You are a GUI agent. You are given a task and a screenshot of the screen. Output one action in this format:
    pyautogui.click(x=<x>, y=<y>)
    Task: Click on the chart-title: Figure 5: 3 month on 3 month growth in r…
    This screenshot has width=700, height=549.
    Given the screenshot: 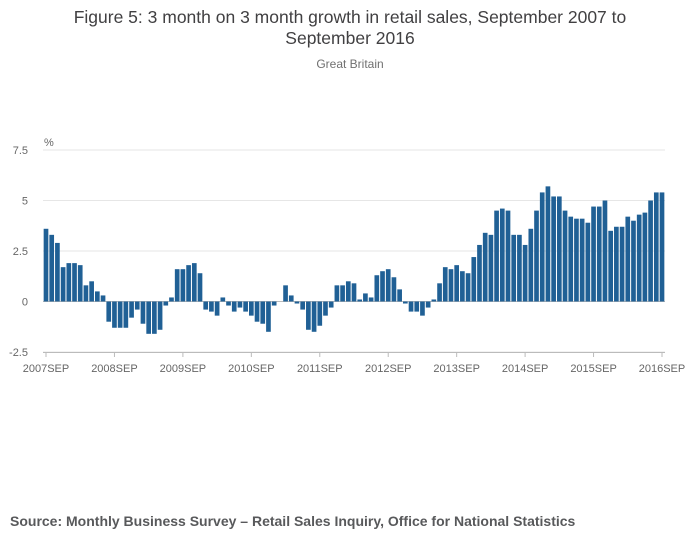 What is the action you would take?
    pyautogui.click(x=350, y=28)
    